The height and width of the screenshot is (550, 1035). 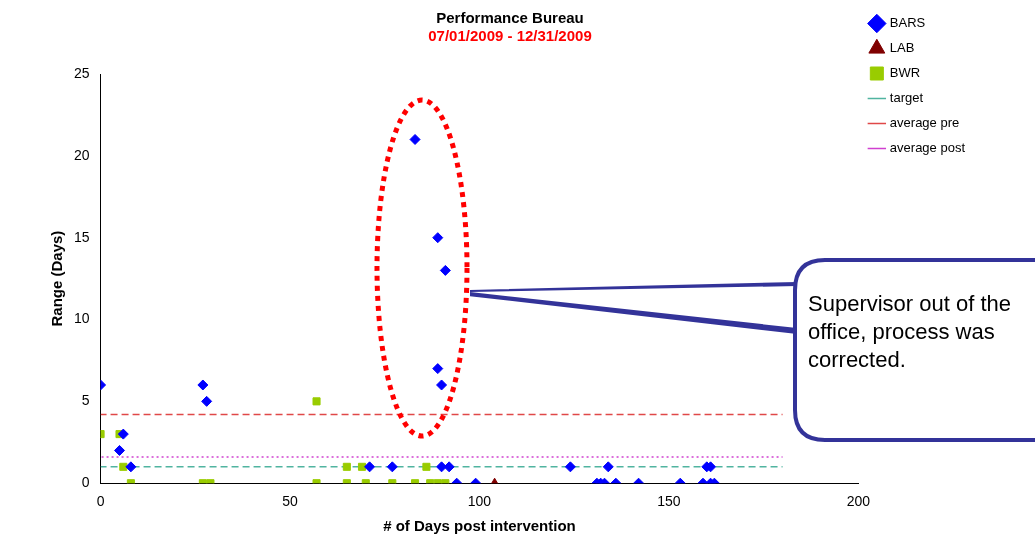 I want to click on annotation: Supervisor out of the office, process was corrected., so click(x=910, y=332).